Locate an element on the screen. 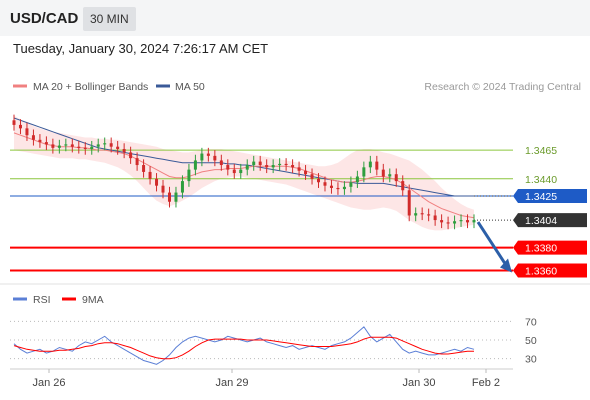  rsi-legend-swatch is located at coordinates (20, 299).